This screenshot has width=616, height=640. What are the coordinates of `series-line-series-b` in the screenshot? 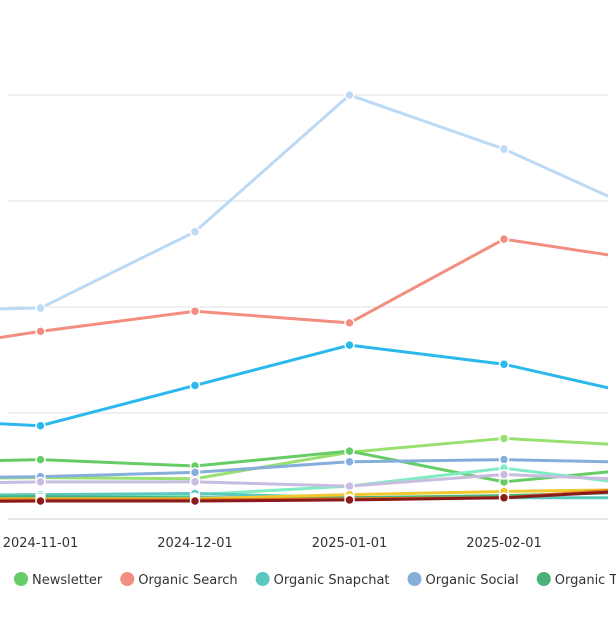 It's located at (304, 385).